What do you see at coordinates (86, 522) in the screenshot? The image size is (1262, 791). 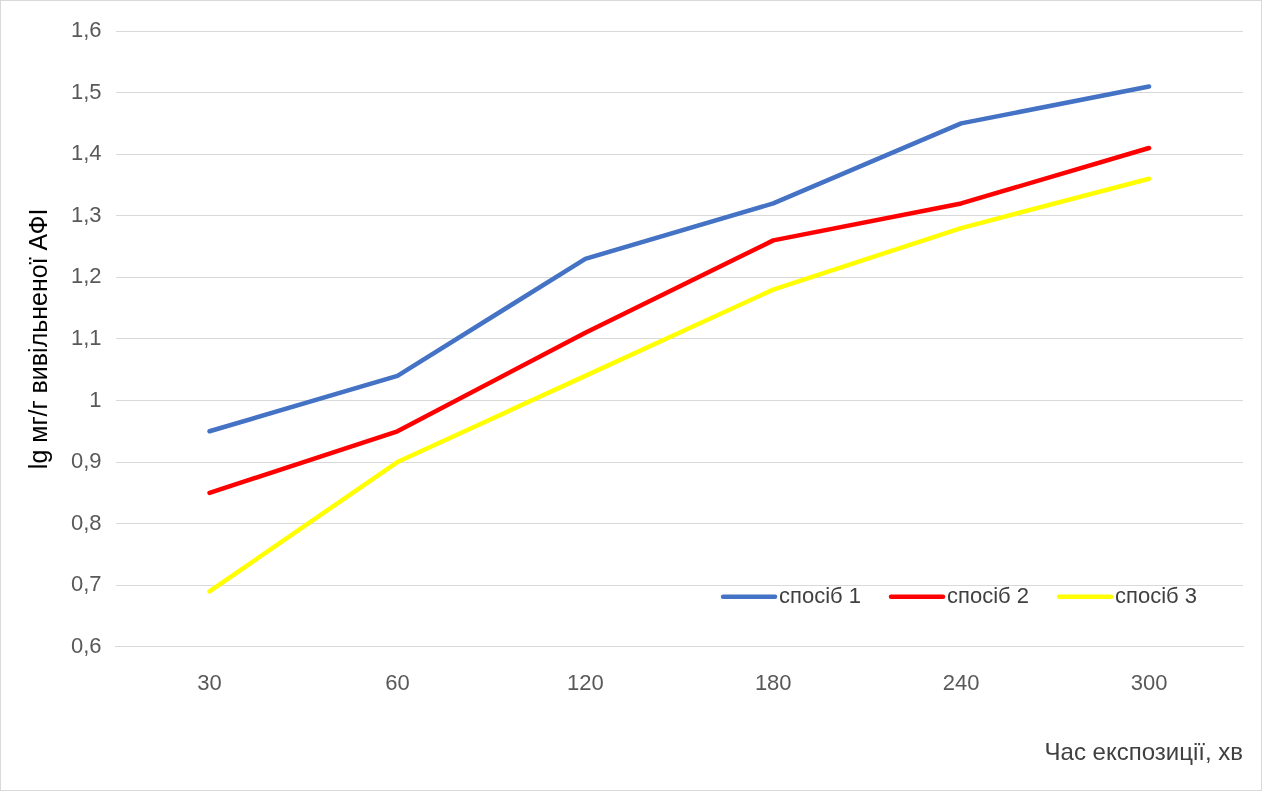 I see `y-tick-label: 0,8` at bounding box center [86, 522].